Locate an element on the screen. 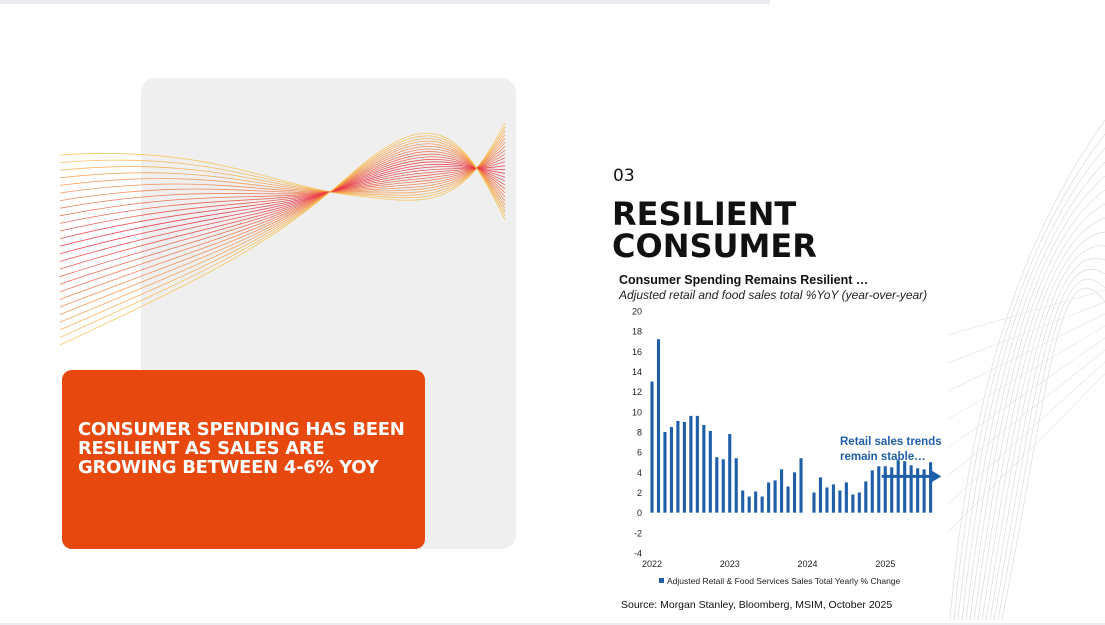 This screenshot has width=1105, height=625. y-tick-label: 2 is located at coordinates (639, 493).